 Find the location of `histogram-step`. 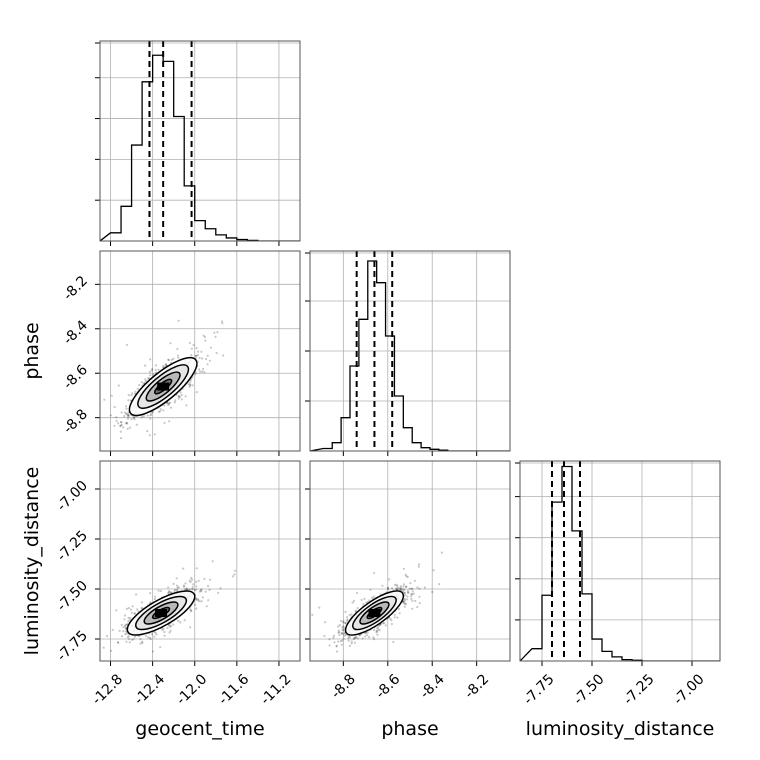

histogram-step is located at coordinates (410, 355).